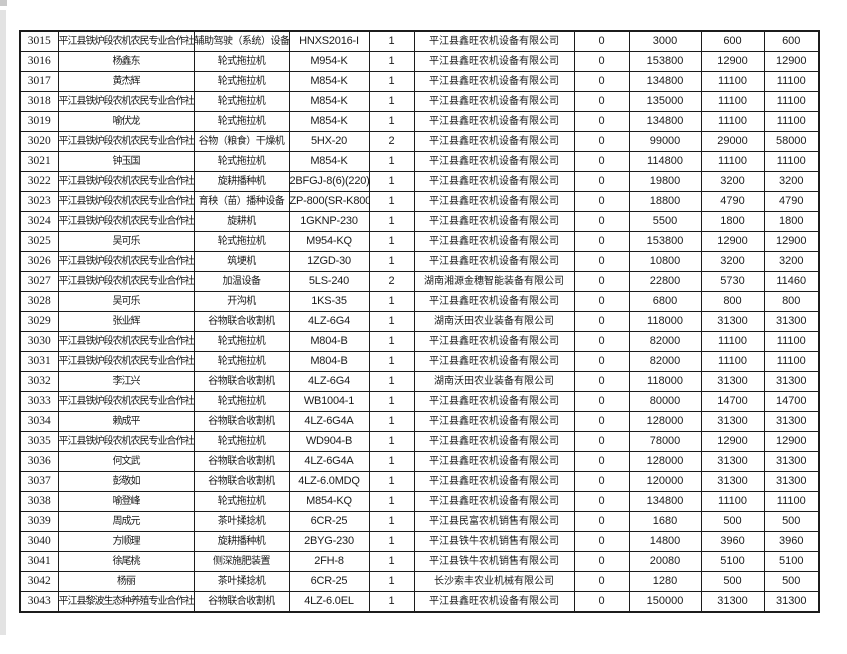 Image resolution: width=847 pixels, height=654 pixels. Describe the element at coordinates (39, 481) in the screenshot. I see `cell-row_no: 3037` at that location.